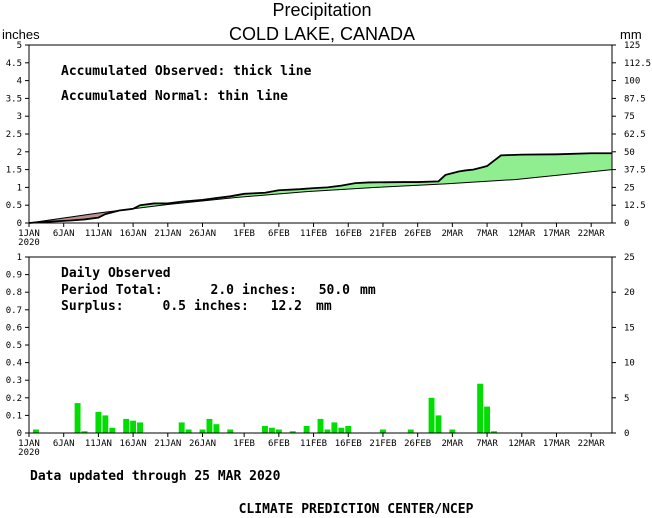 Image resolution: width=652 pixels, height=518 pixels. Describe the element at coordinates (334, 290) in the screenshot. I see `period-total-mm: 50.0` at that location.